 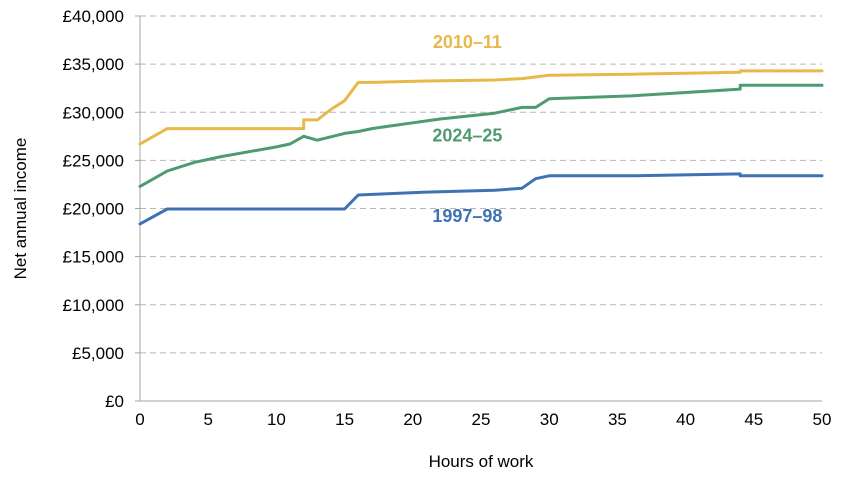 I want to click on y-tick-label: £0, so click(x=114, y=401).